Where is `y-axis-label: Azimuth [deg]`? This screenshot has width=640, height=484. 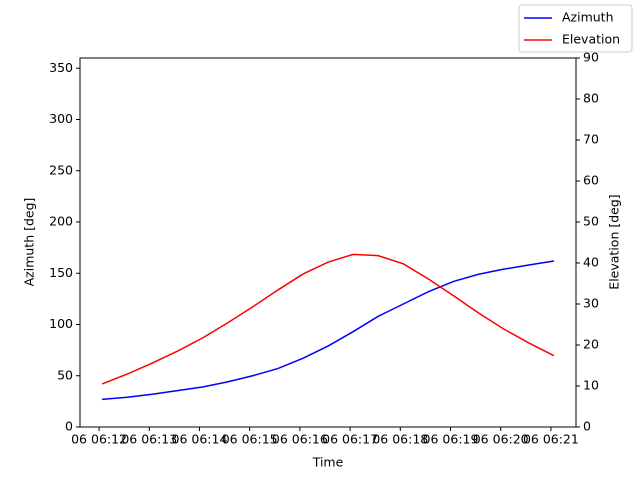
y-axis-label: Azimuth [deg] is located at coordinates (29, 242).